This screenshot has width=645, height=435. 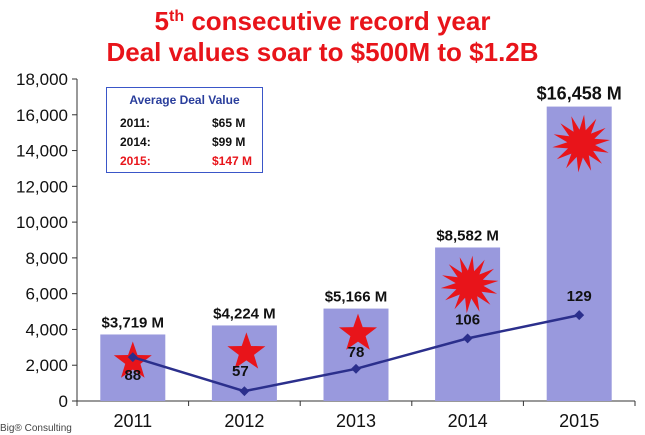 I want to click on average-row-2015: 2015: $147 M, so click(x=187, y=161).